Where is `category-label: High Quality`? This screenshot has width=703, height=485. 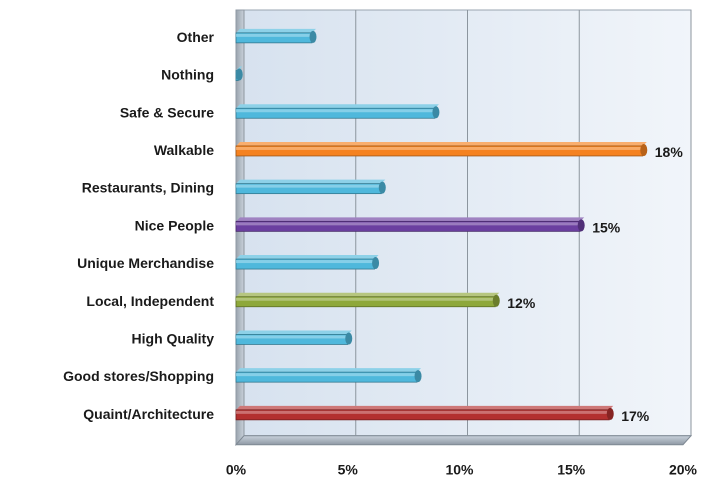 category-label: High Quality is located at coordinates (173, 338).